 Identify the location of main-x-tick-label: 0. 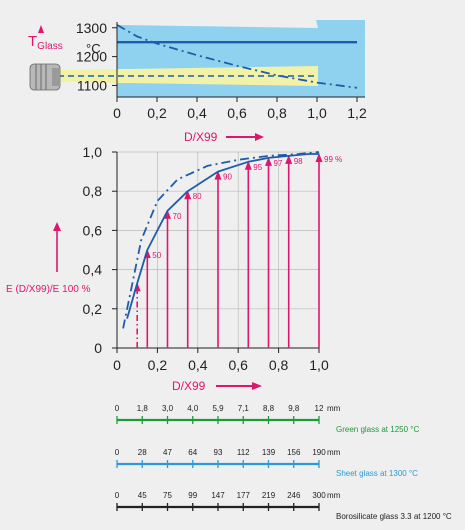
(117, 365).